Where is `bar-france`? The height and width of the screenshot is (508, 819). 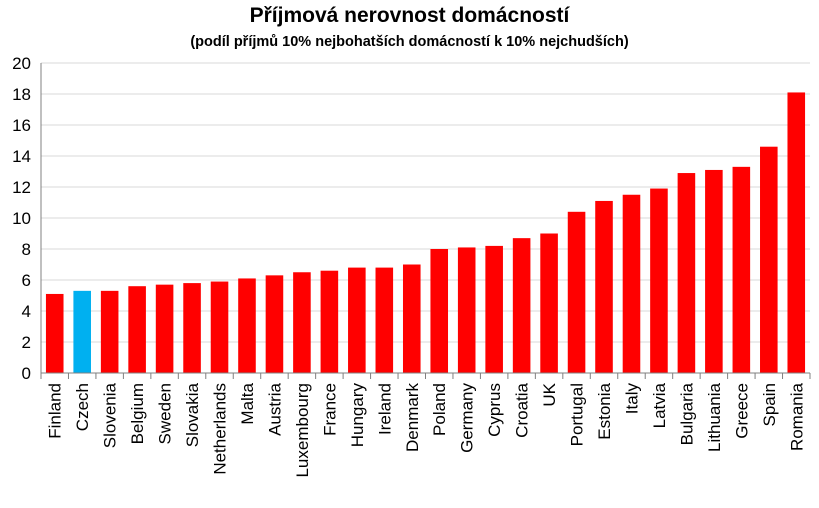 bar-france is located at coordinates (329, 321).